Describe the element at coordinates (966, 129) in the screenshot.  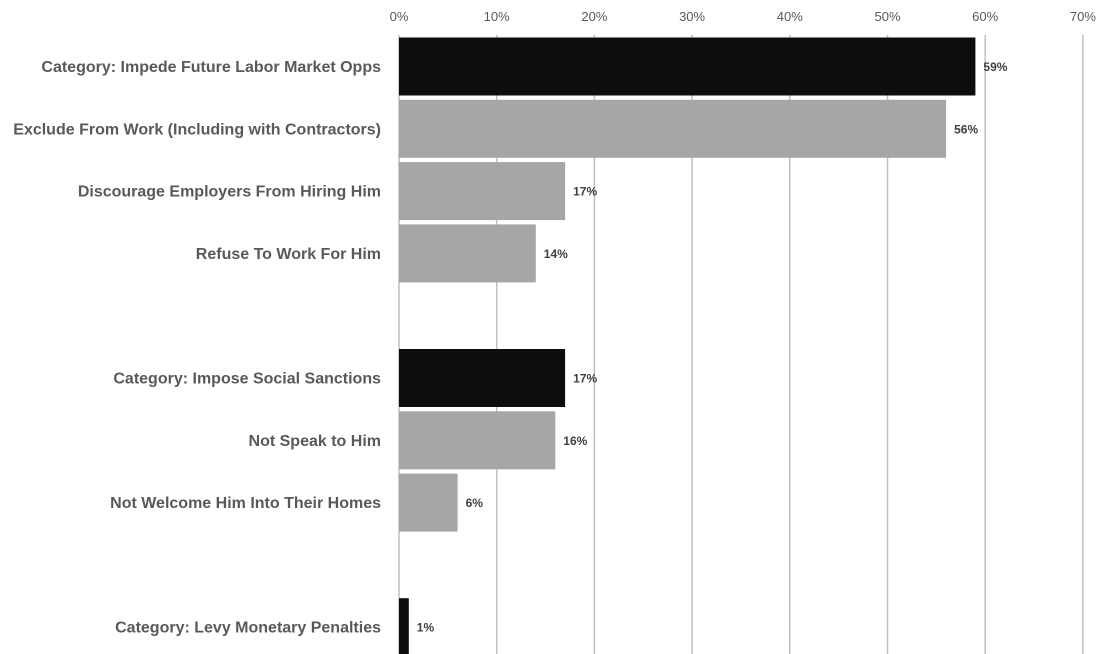
I see `data-label-1: 56%` at that location.